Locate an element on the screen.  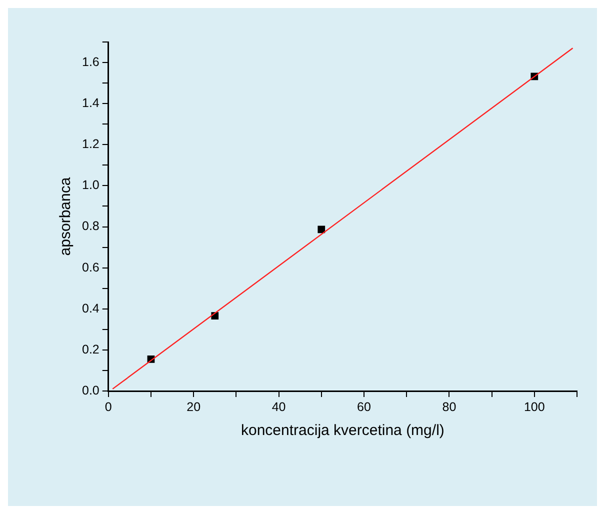
x-tick-label: 40 is located at coordinates (279, 407).